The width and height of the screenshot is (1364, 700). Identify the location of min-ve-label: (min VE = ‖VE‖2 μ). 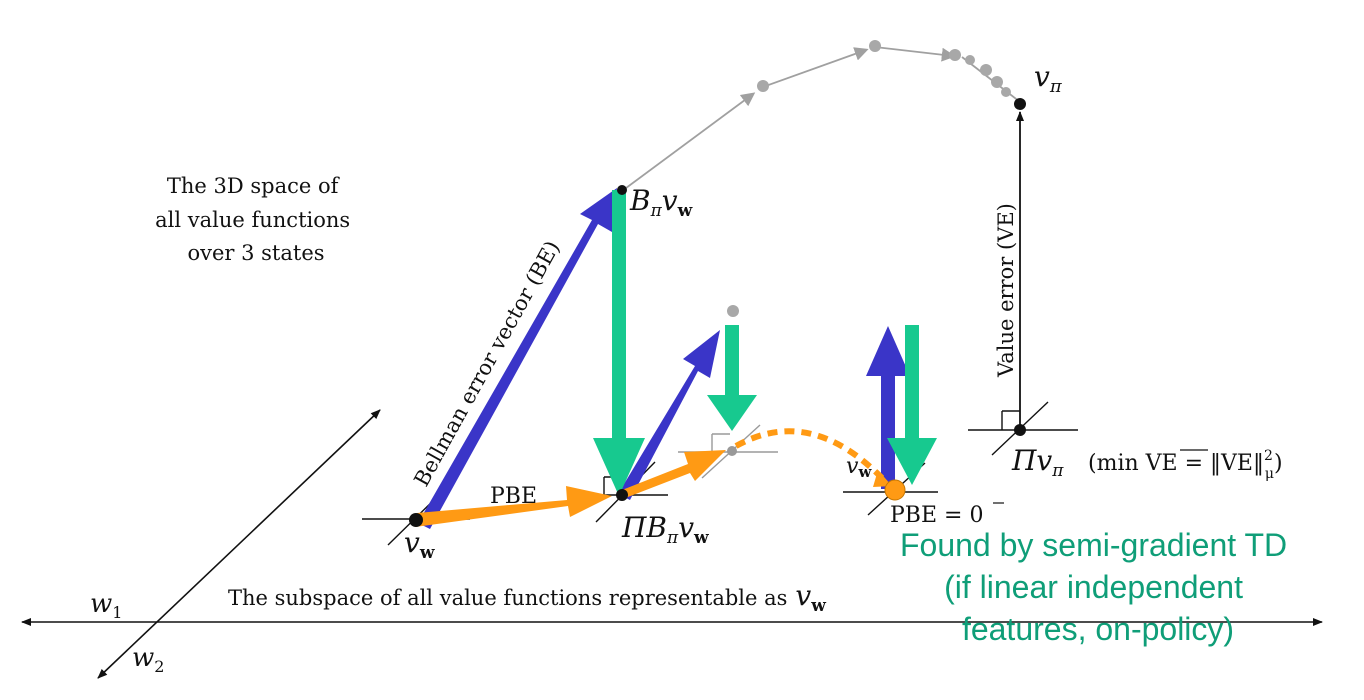
(1185, 465).